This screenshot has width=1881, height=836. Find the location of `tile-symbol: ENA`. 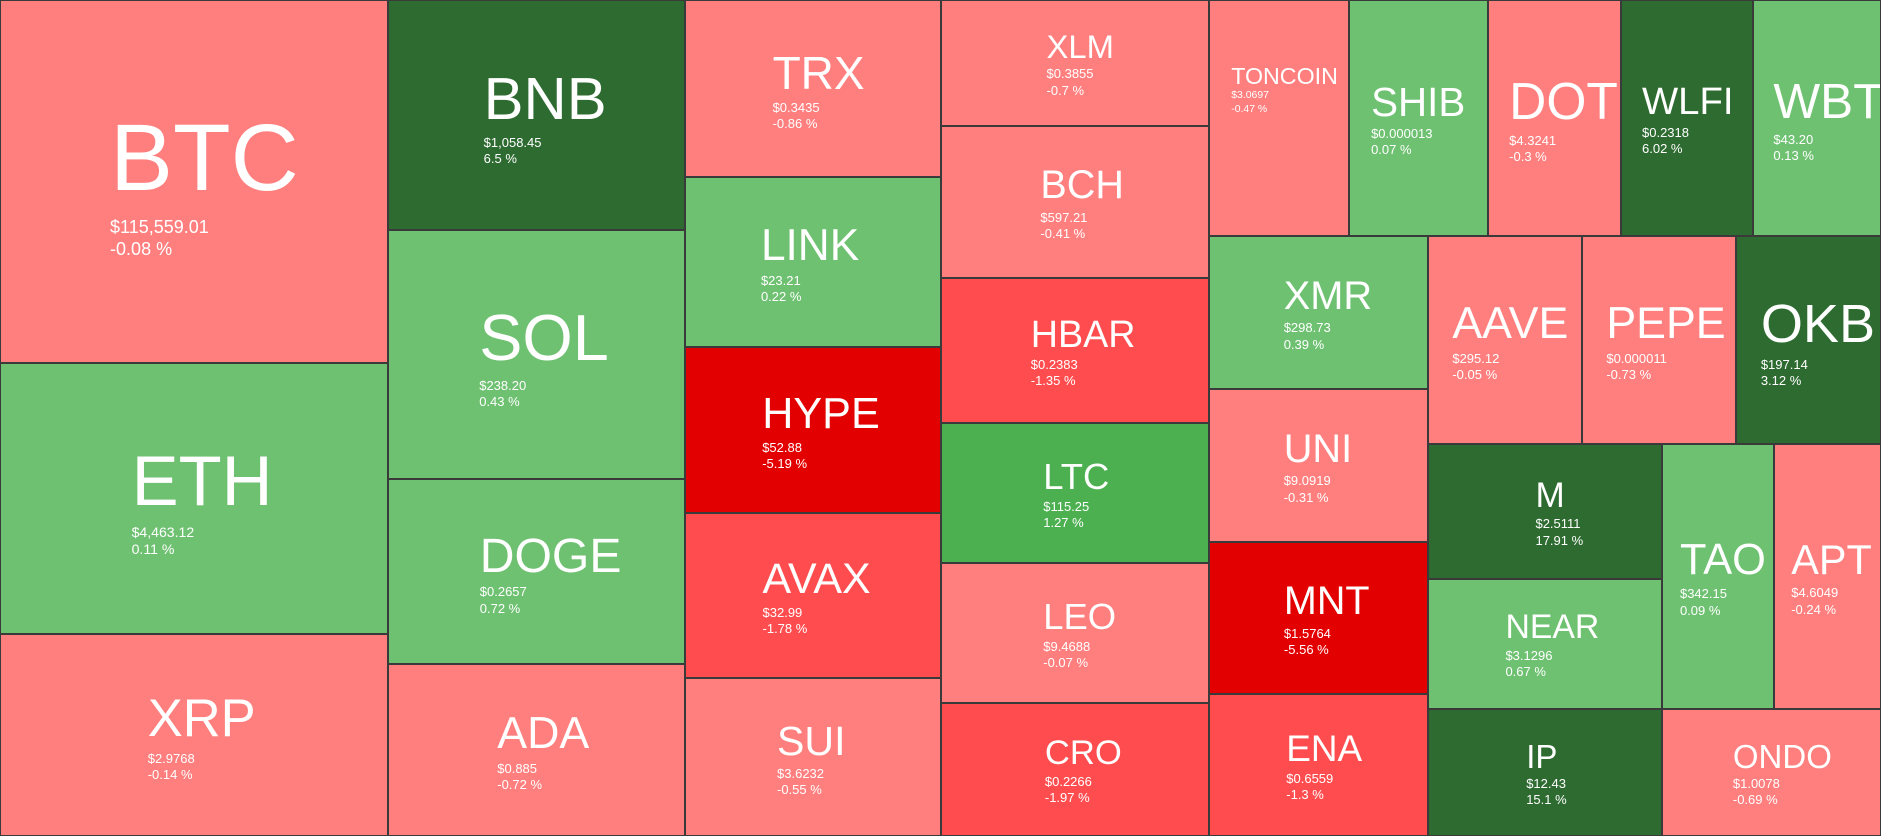

tile-symbol: ENA is located at coordinates (1324, 748).